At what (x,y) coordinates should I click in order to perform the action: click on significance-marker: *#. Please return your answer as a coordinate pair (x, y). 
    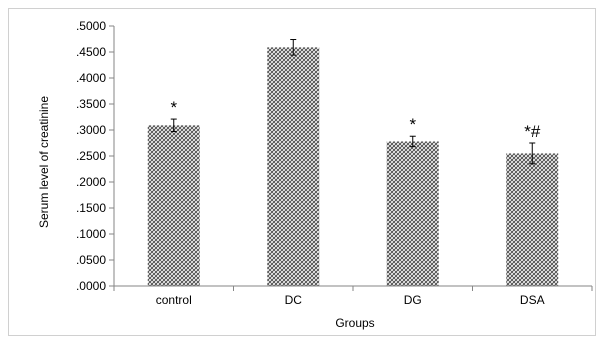
    Looking at the image, I should click on (532, 131).